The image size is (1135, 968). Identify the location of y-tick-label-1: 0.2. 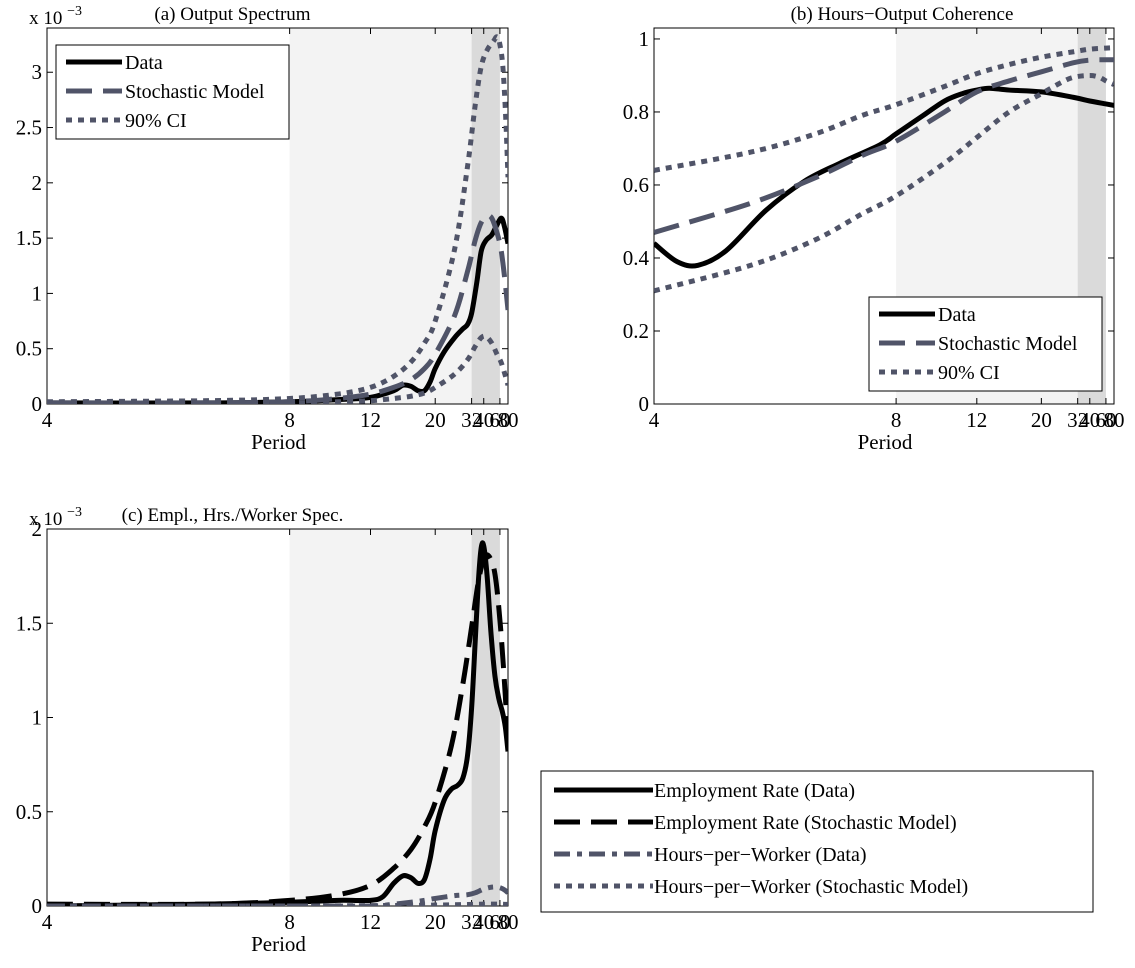
(636, 331).